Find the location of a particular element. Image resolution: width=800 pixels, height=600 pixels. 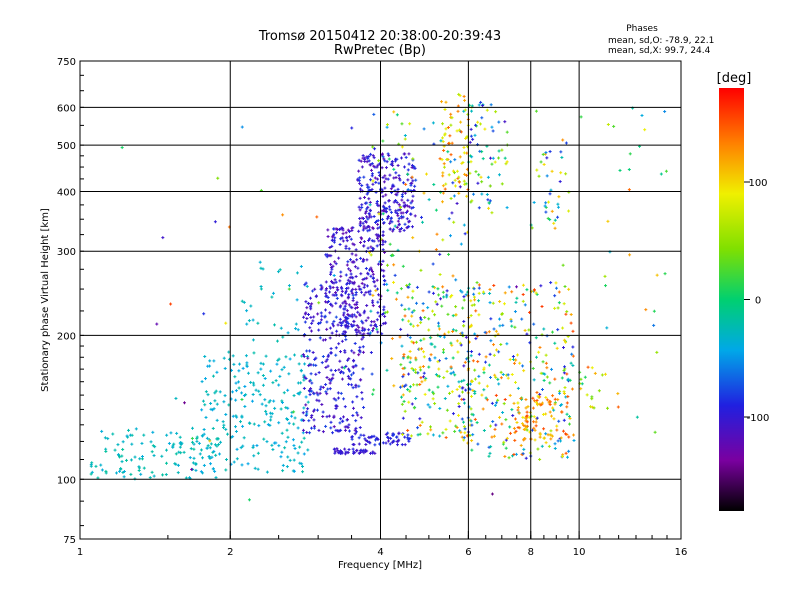

chart-subtitle: RwPretec (Bp) is located at coordinates (380, 50).